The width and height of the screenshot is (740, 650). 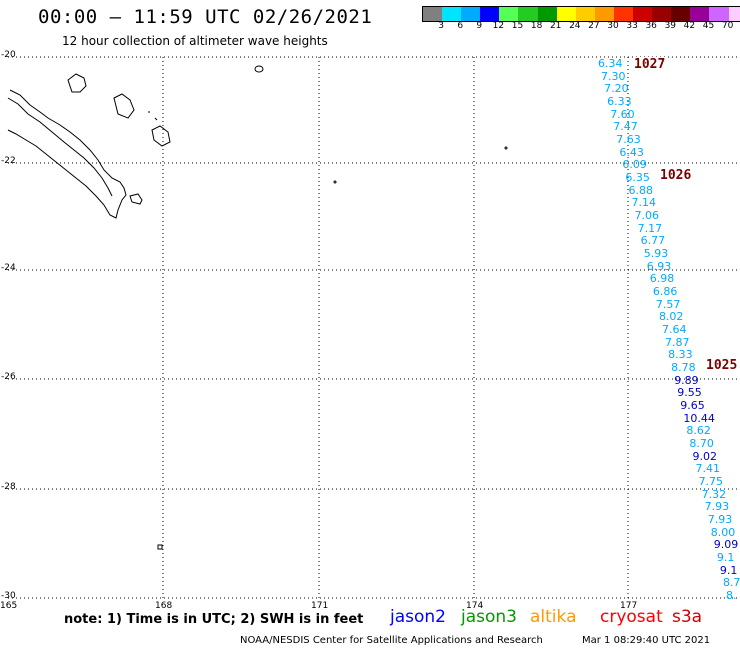 What do you see at coordinates (631, 152) in the screenshot?
I see `wave-height-point: 6.43` at bounding box center [631, 152].